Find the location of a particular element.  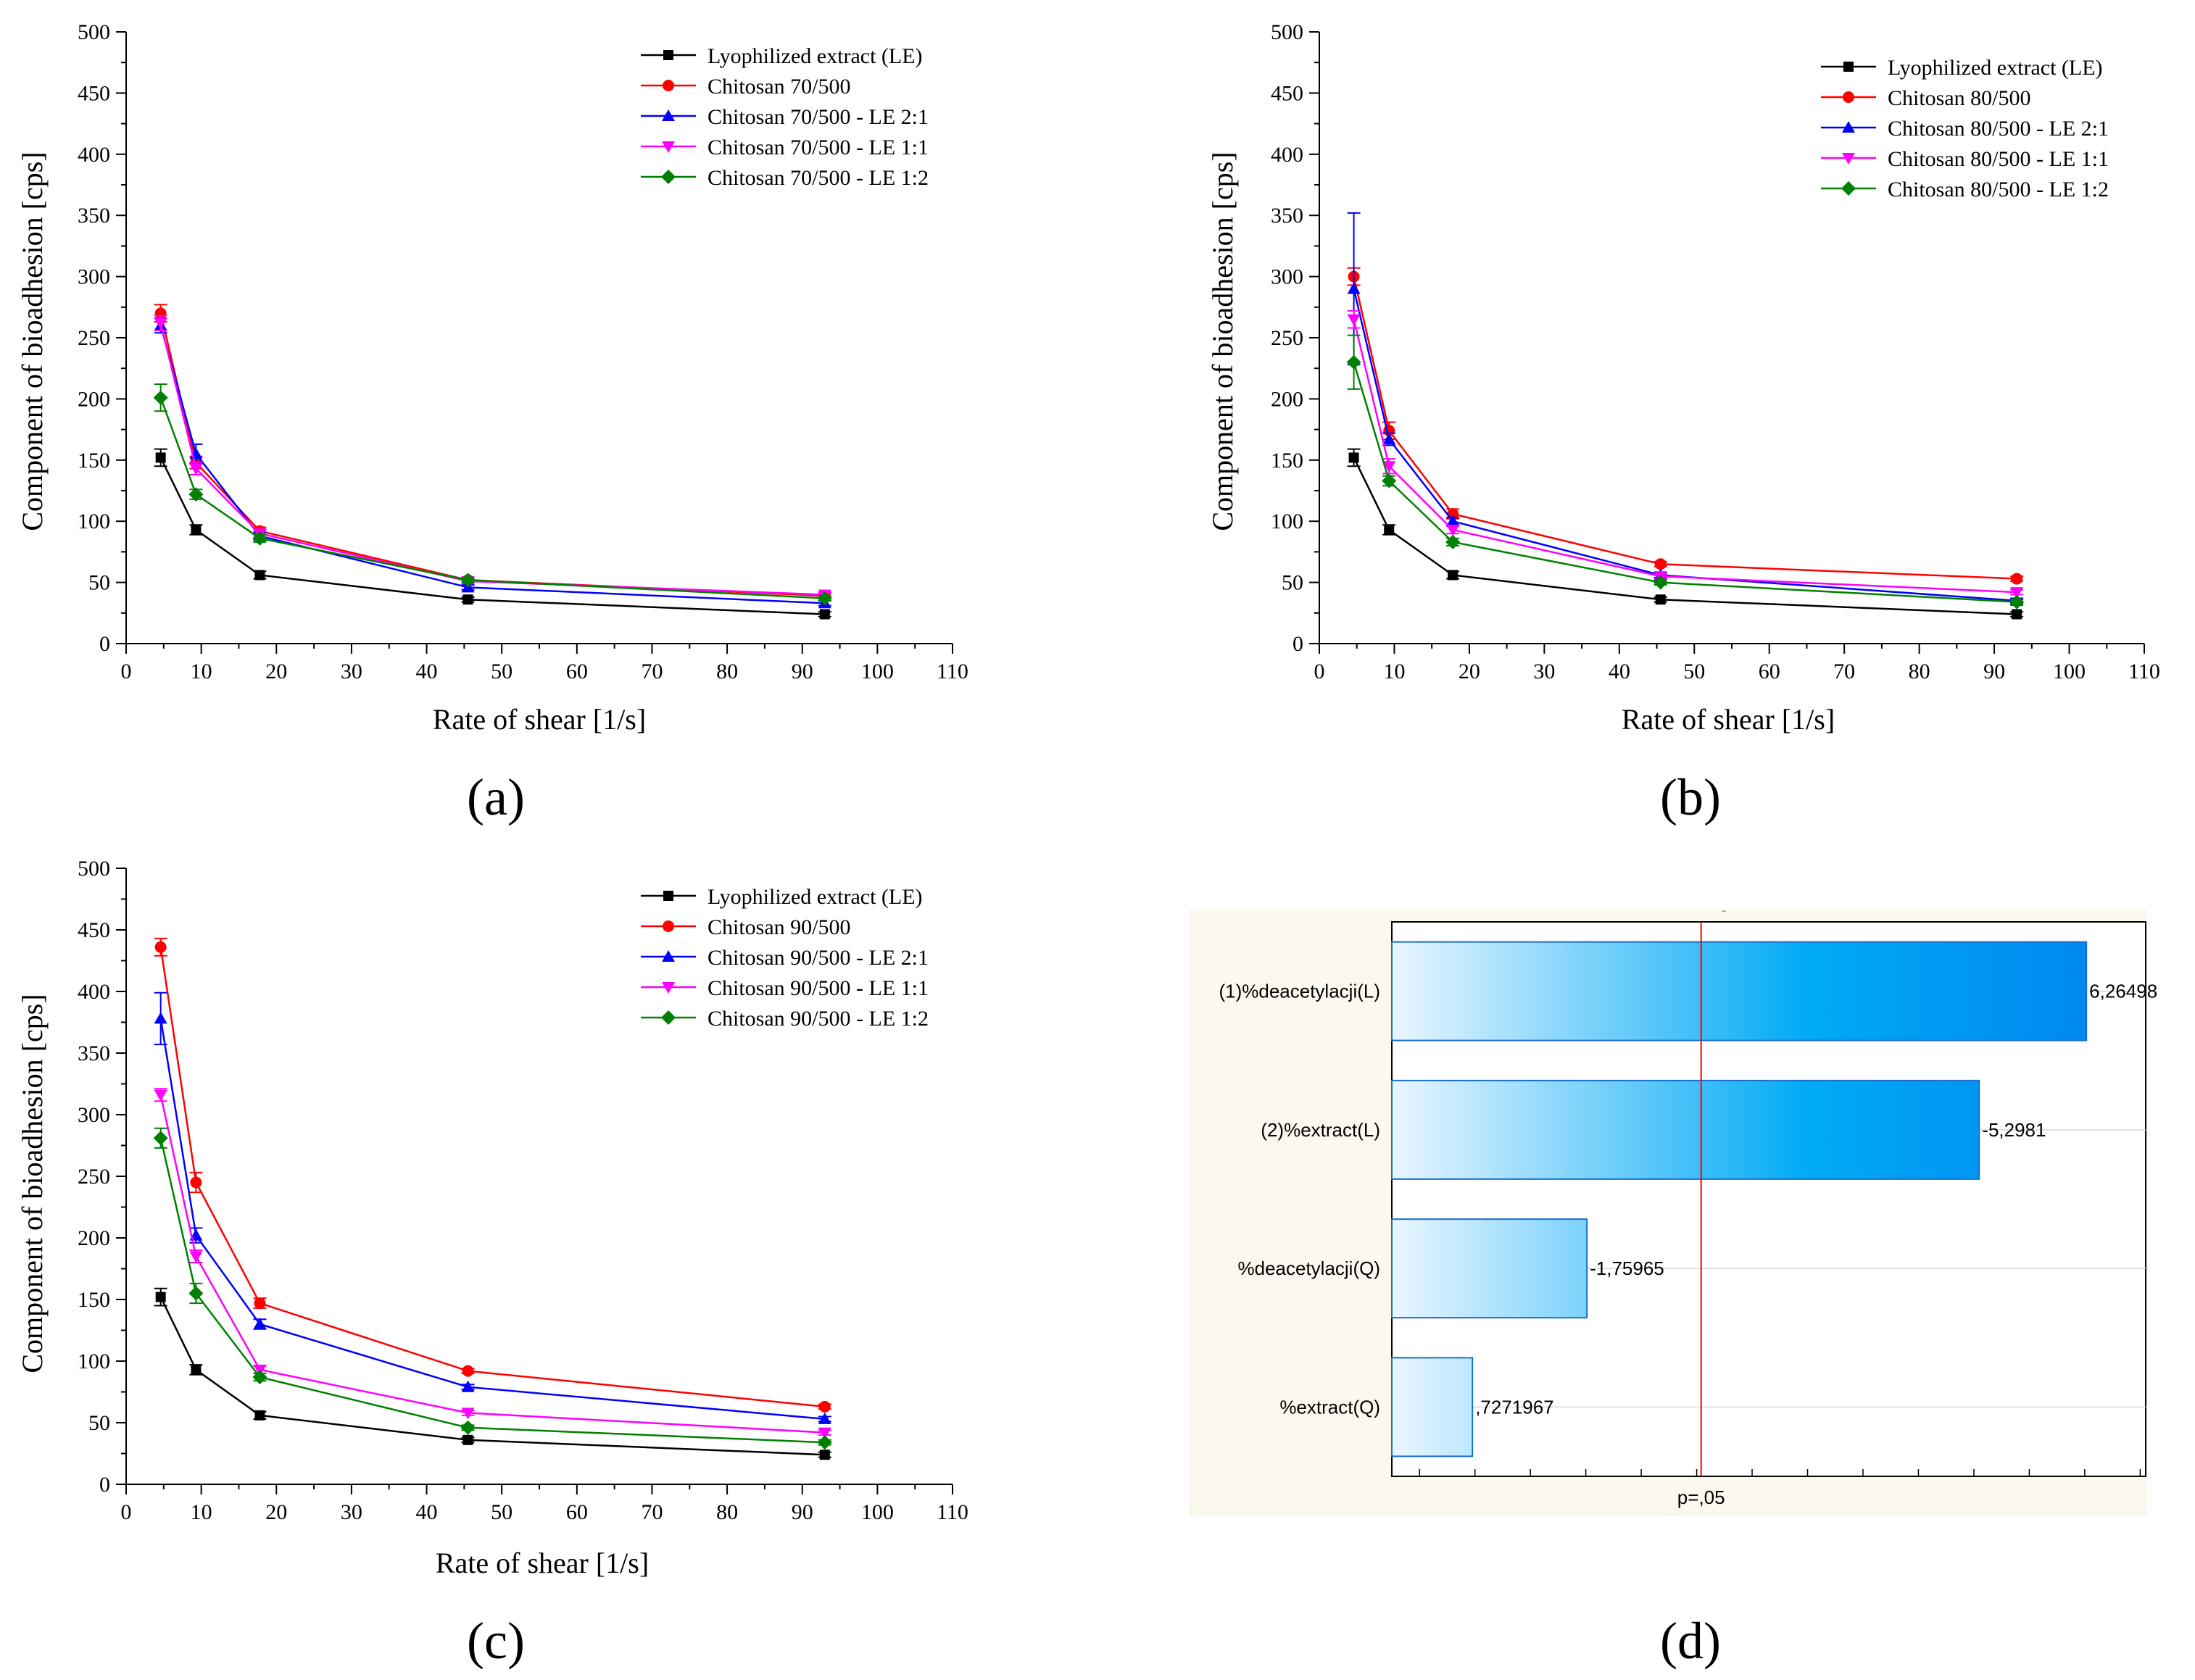

x-tick-label: 100 is located at coordinates (877, 1512).